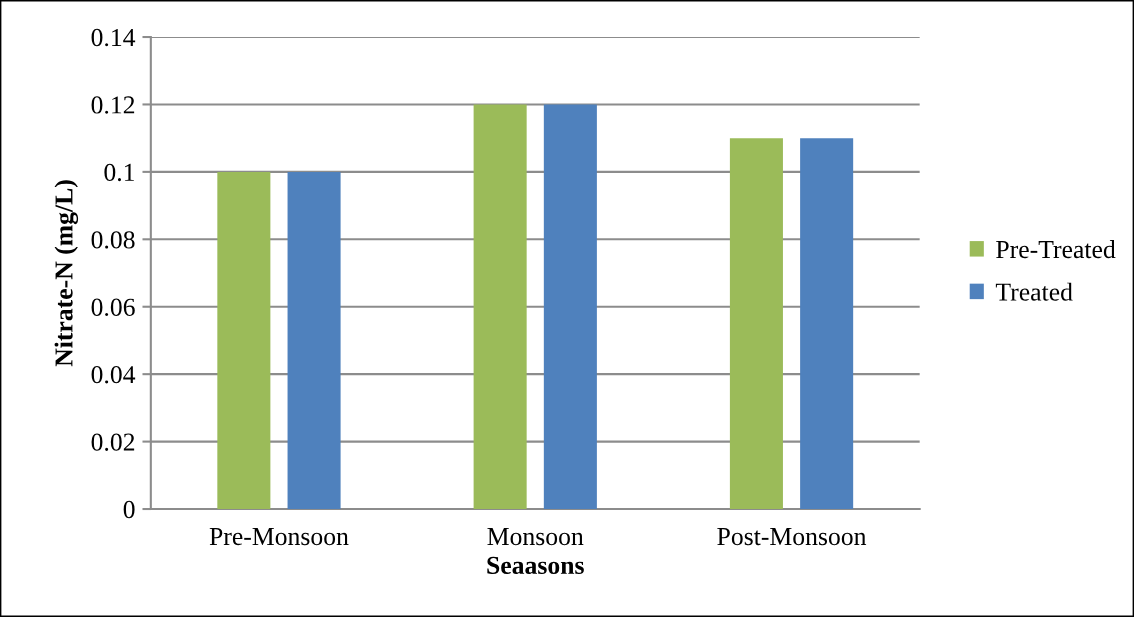 The image size is (1134, 617). I want to click on y-tick-label: 0.12, so click(113, 105).